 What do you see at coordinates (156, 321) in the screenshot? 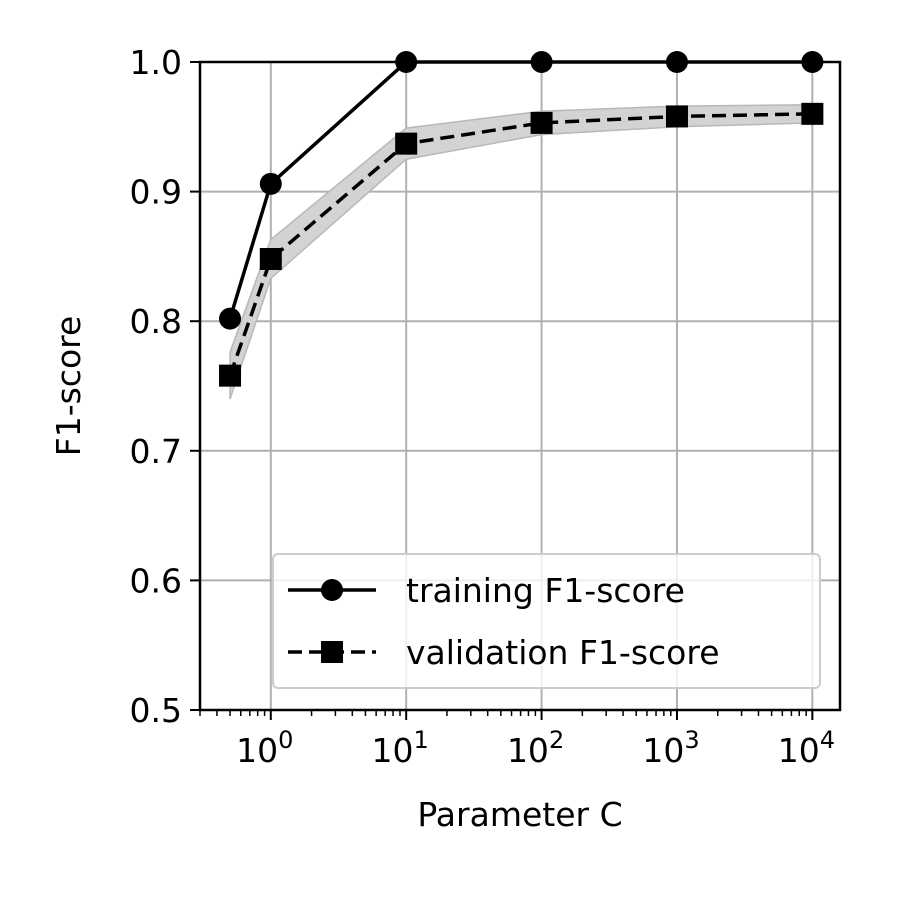
I see `y-tick-label: 0.8` at bounding box center [156, 321].